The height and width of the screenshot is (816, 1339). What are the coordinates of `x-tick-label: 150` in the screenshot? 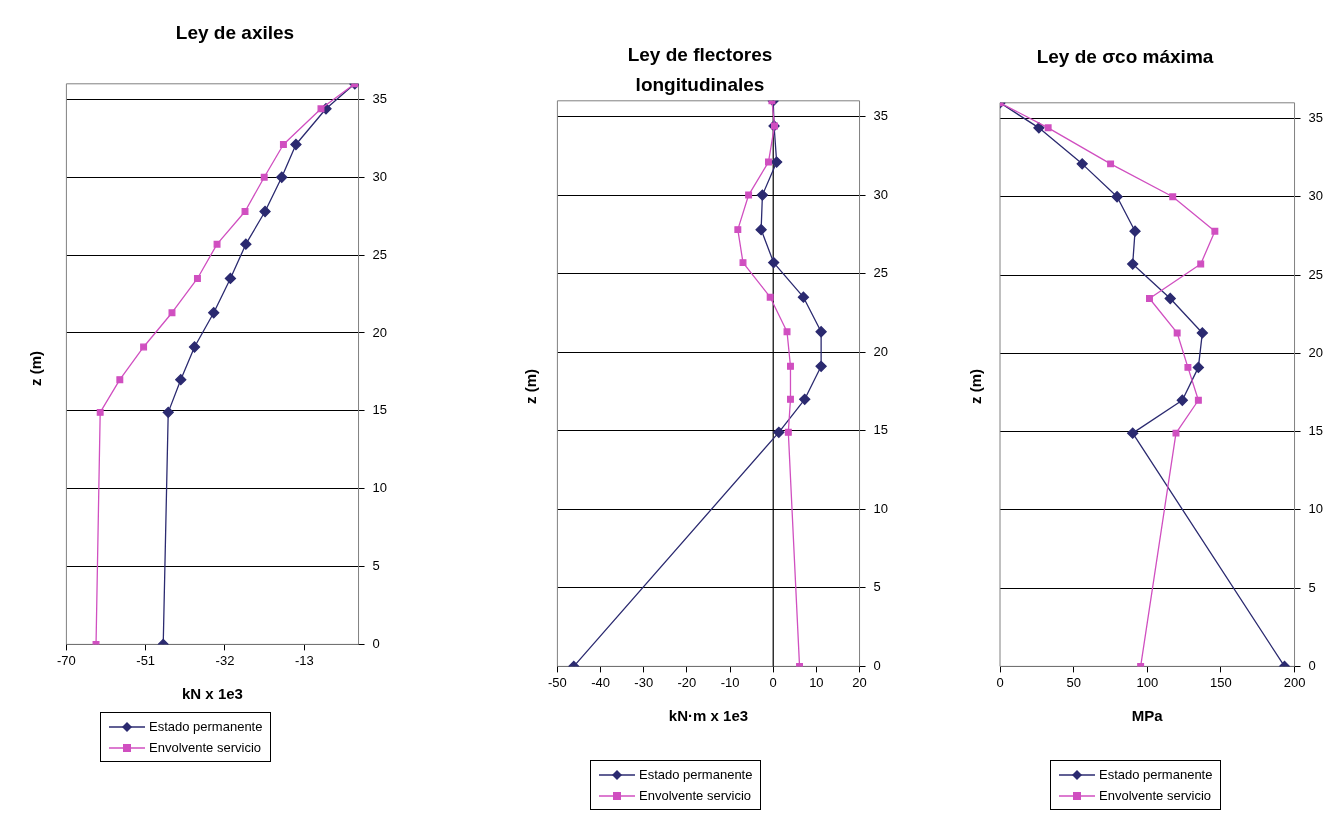 It's located at (1221, 682).